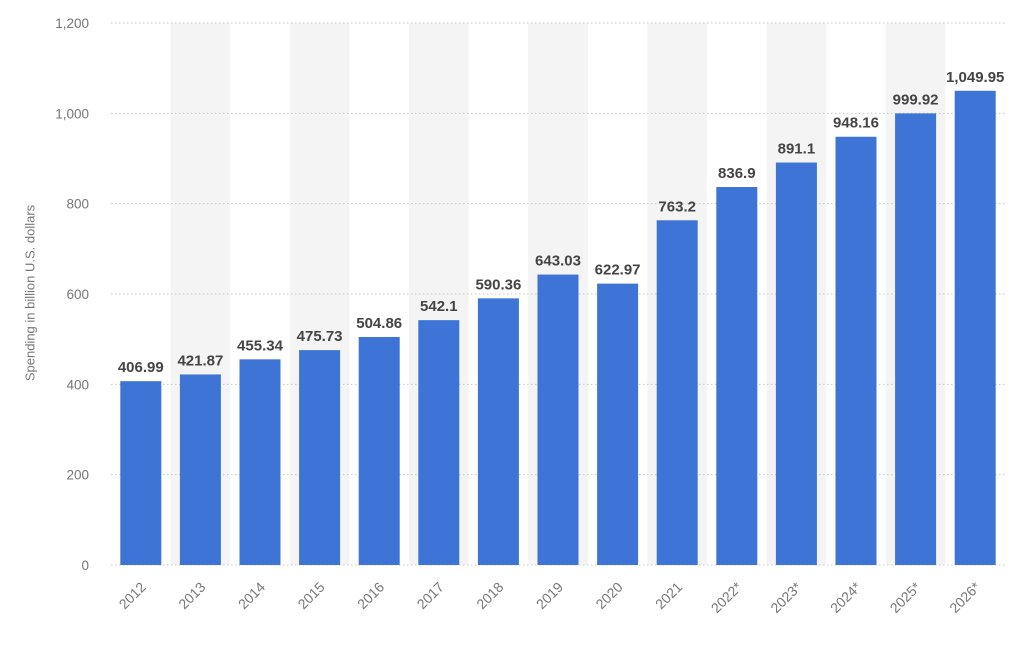 The width and height of the screenshot is (1024, 647). What do you see at coordinates (727, 597) in the screenshot?
I see `x-tick-label: 2022*` at bounding box center [727, 597].